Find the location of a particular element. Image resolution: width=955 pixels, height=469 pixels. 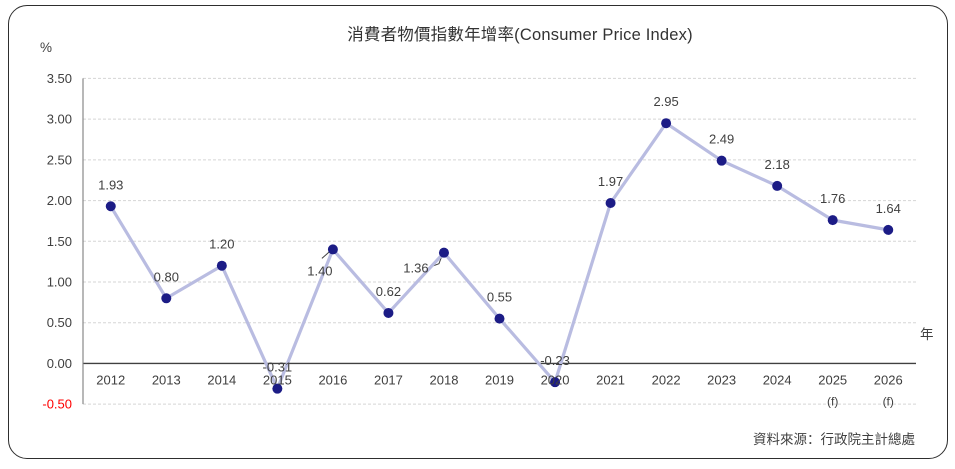

x-tick-label: 2018 is located at coordinates (444, 380).